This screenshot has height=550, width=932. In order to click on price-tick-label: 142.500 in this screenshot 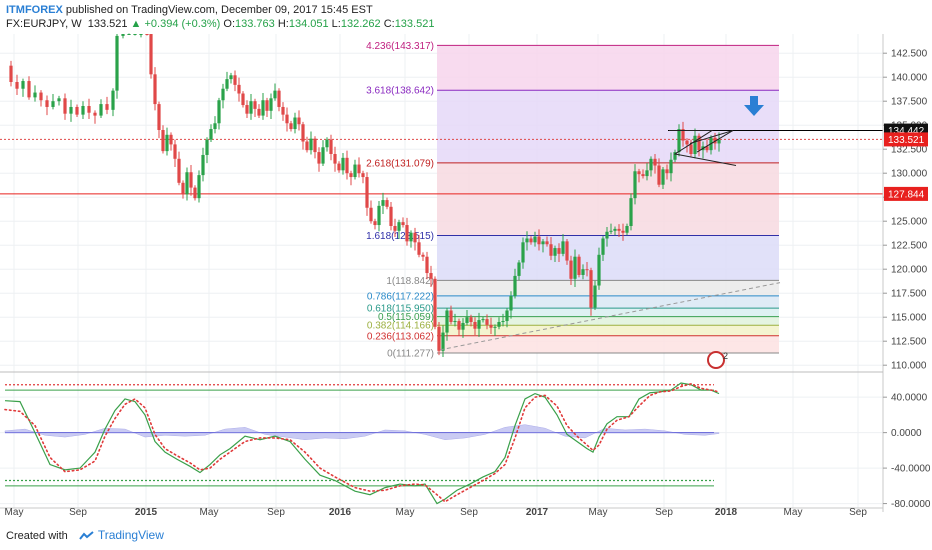, I will do `click(909, 54)`.